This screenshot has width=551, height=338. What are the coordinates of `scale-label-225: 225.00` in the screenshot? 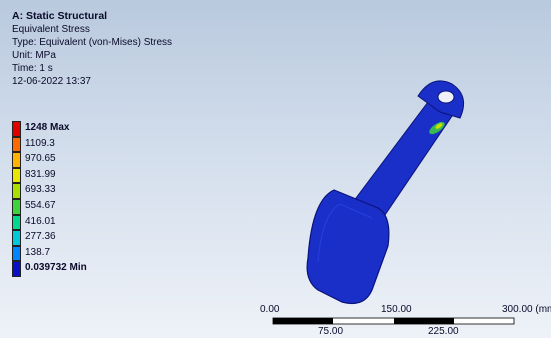 It's located at (443, 331).